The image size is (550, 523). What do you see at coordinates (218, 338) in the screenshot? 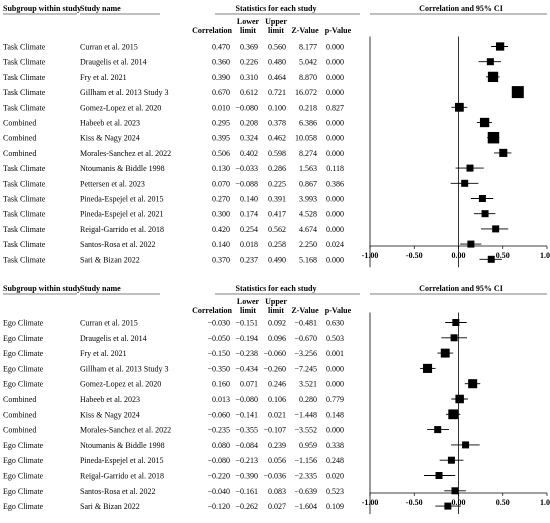
I see `row-correlation: −0.050` at bounding box center [218, 338].